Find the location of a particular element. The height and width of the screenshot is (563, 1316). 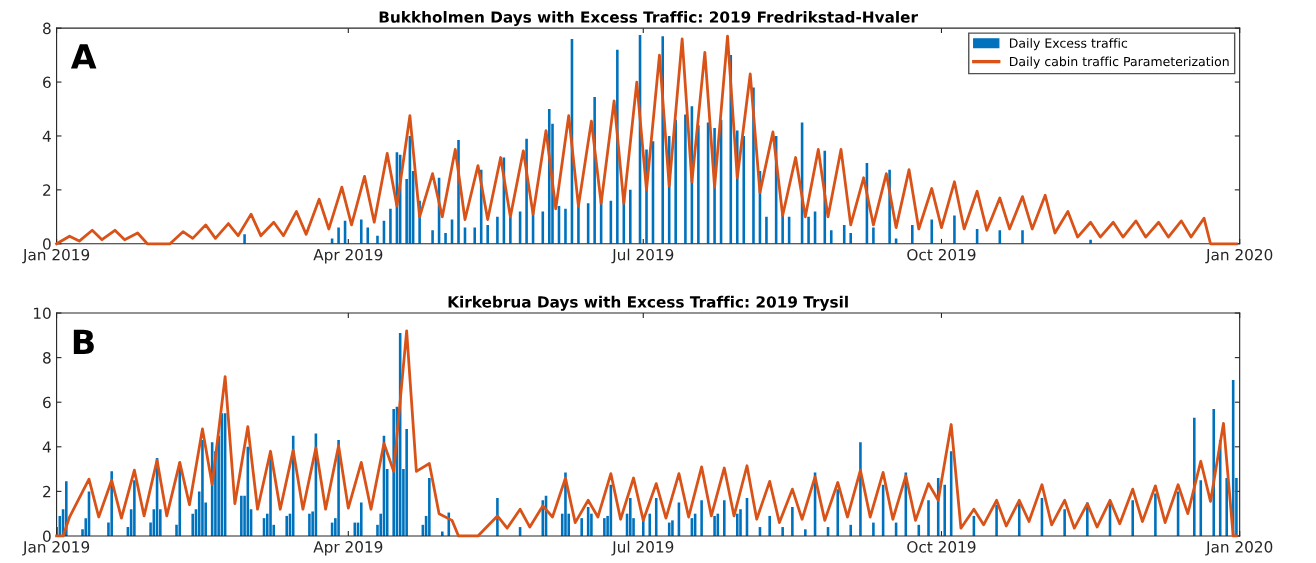

annotation: B is located at coordinates (83, 341).